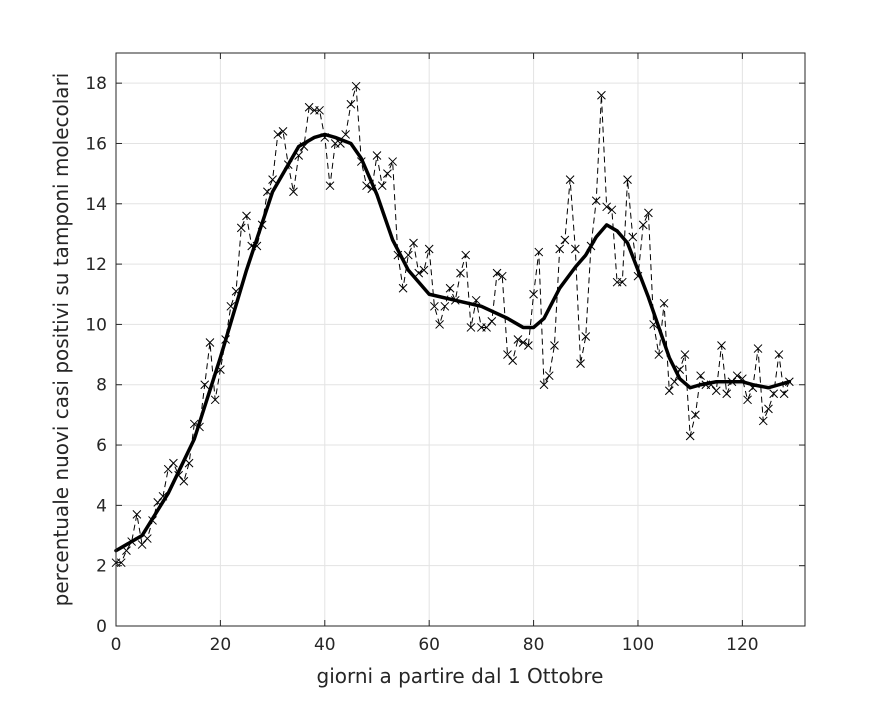  Describe the element at coordinates (96, 84) in the screenshot. I see `y-tick-label: 18` at that location.